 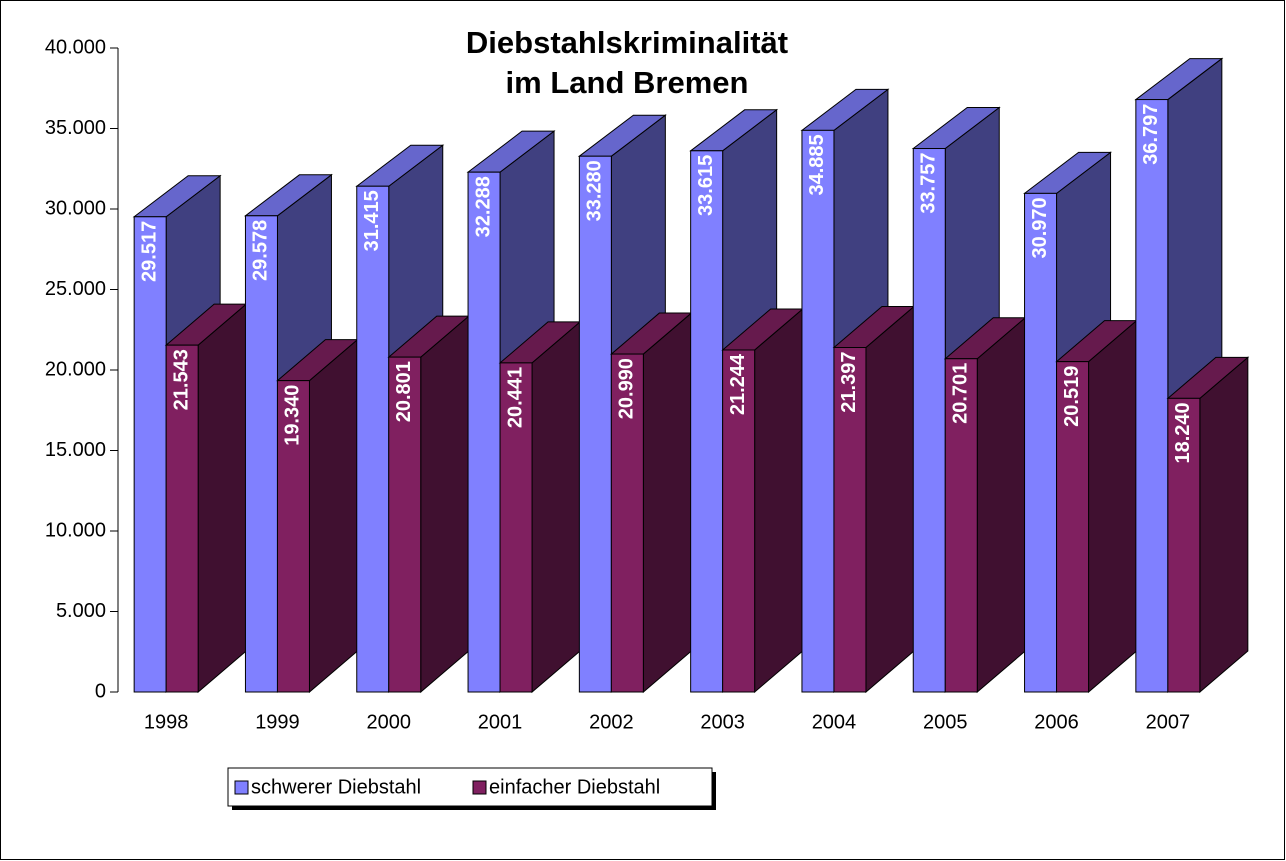 I want to click on legend, so click(x=470, y=787).